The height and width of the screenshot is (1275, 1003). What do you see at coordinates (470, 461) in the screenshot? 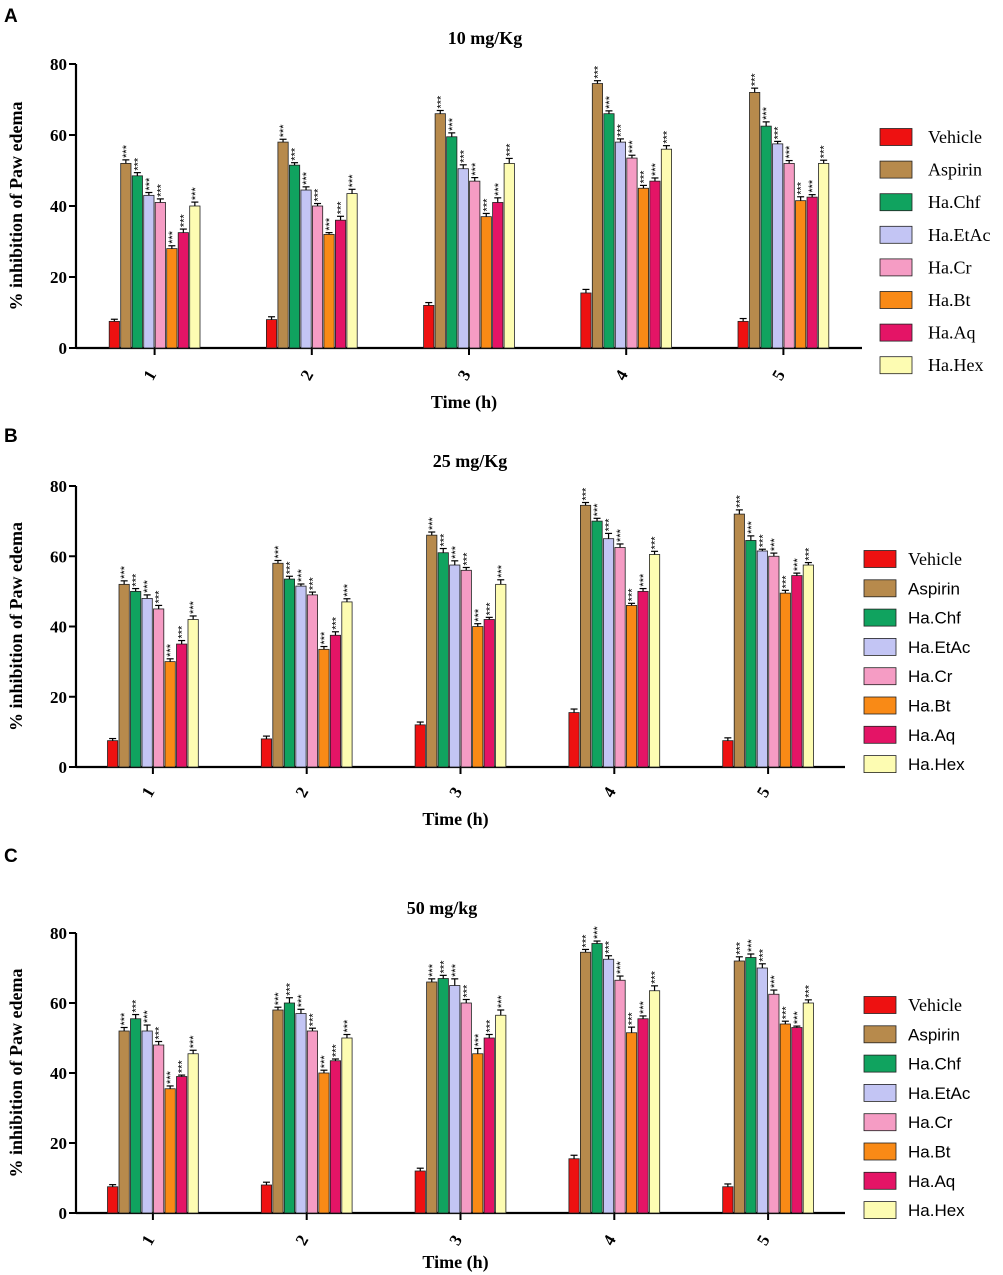
I see `chart-title: 25 mg/Kg` at bounding box center [470, 461].